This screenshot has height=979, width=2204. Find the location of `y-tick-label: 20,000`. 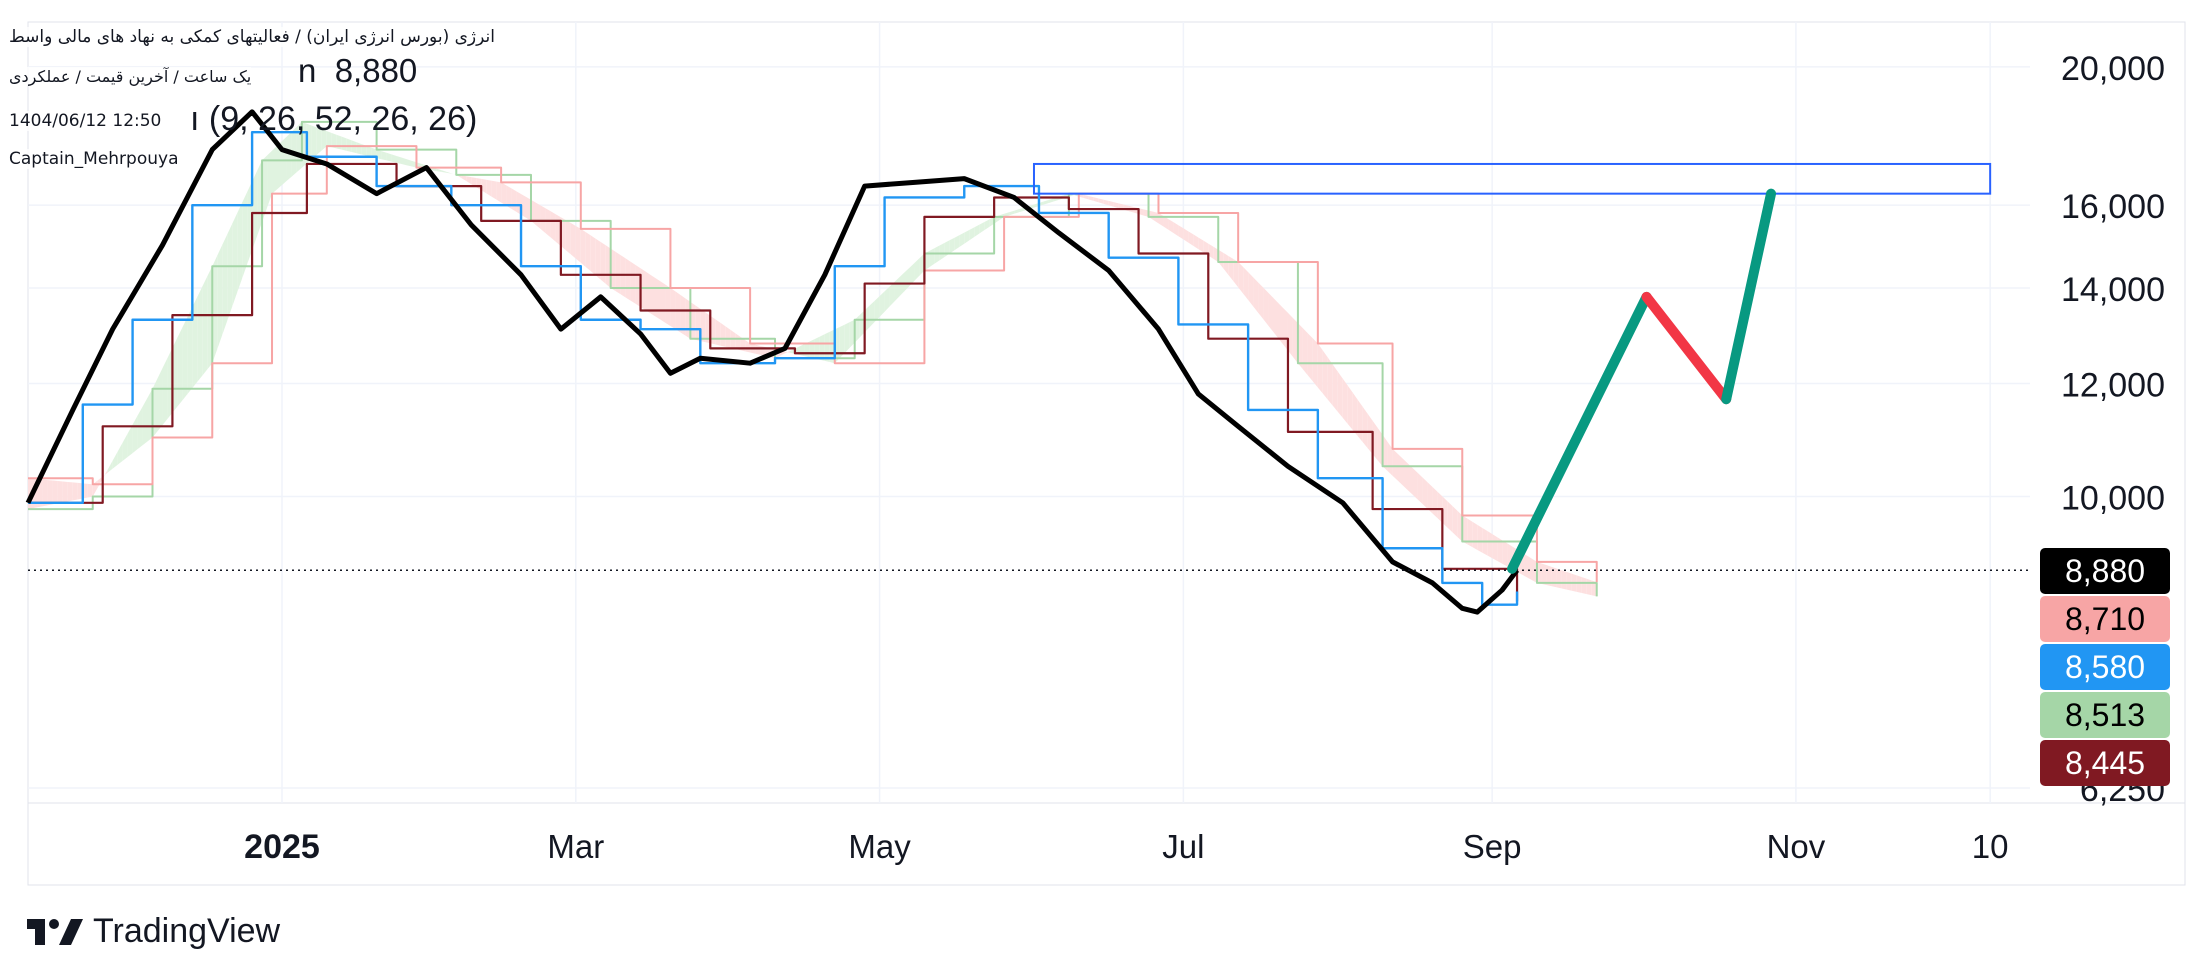

y-tick-label: 20,000 is located at coordinates (2113, 69).